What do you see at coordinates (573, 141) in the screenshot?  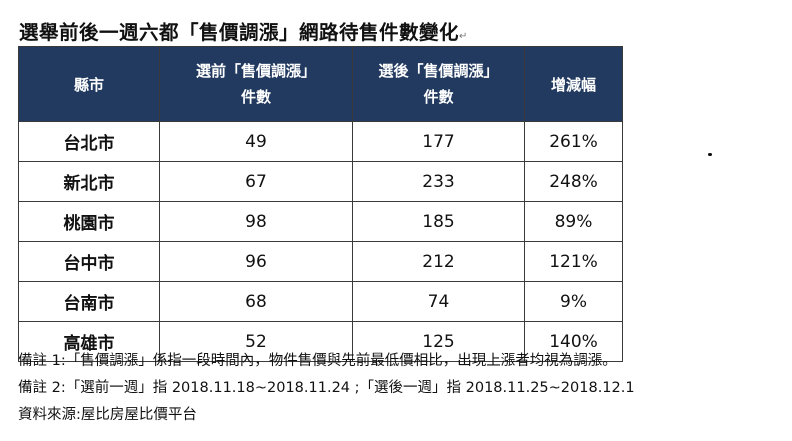 I see `cell-change: 261%` at bounding box center [573, 141].